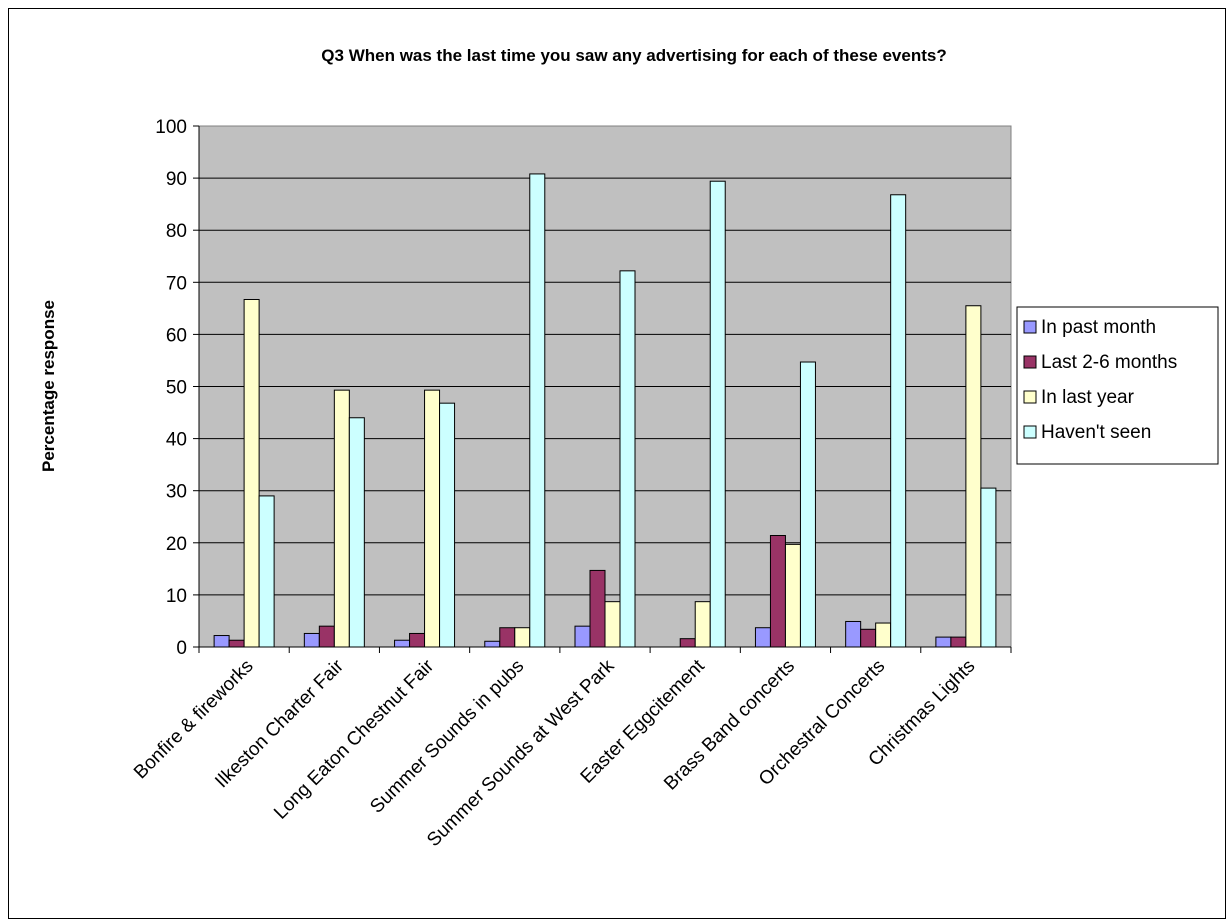 The width and height of the screenshot is (1227, 921). Describe the element at coordinates (354, 739) in the screenshot. I see `x-tick-label: Long Eaton Chestnut Fair` at that location.